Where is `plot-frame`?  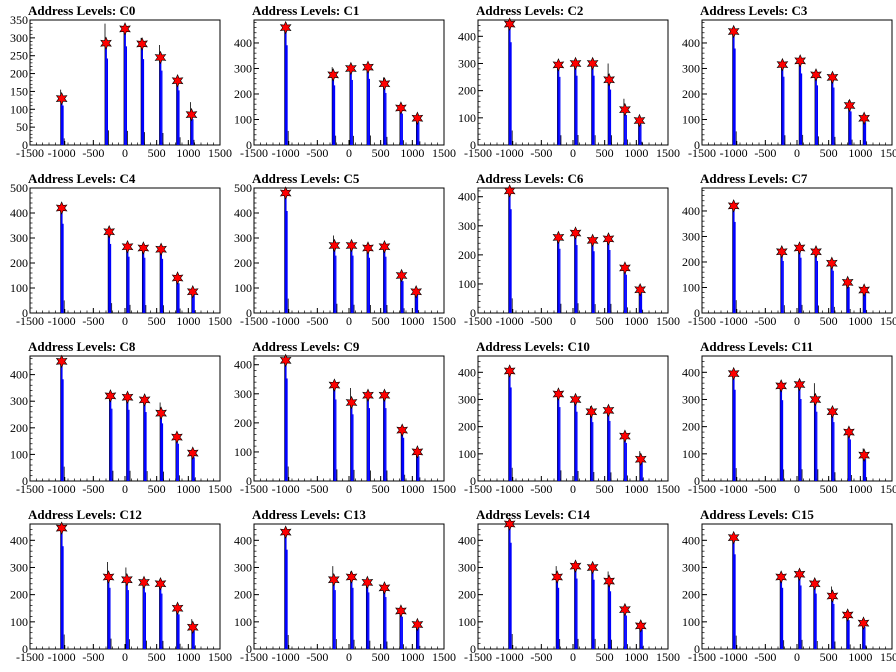
plot-frame is located at coordinates (349, 82).